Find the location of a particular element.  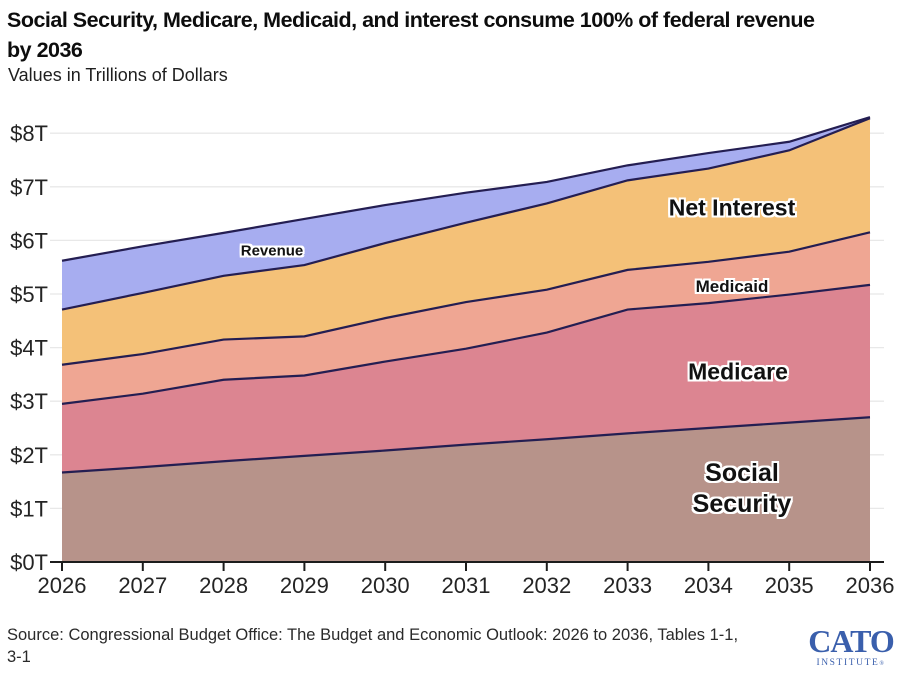

x-tick-label-2034: 2034 is located at coordinates (708, 585).